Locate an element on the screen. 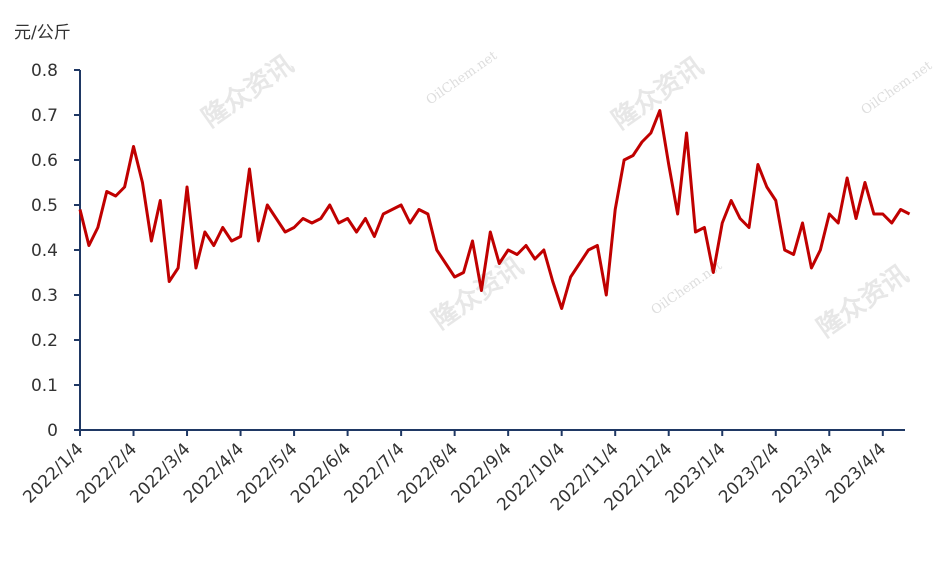 The image size is (940, 564). y-tick-label: 0.7 is located at coordinates (44, 116).